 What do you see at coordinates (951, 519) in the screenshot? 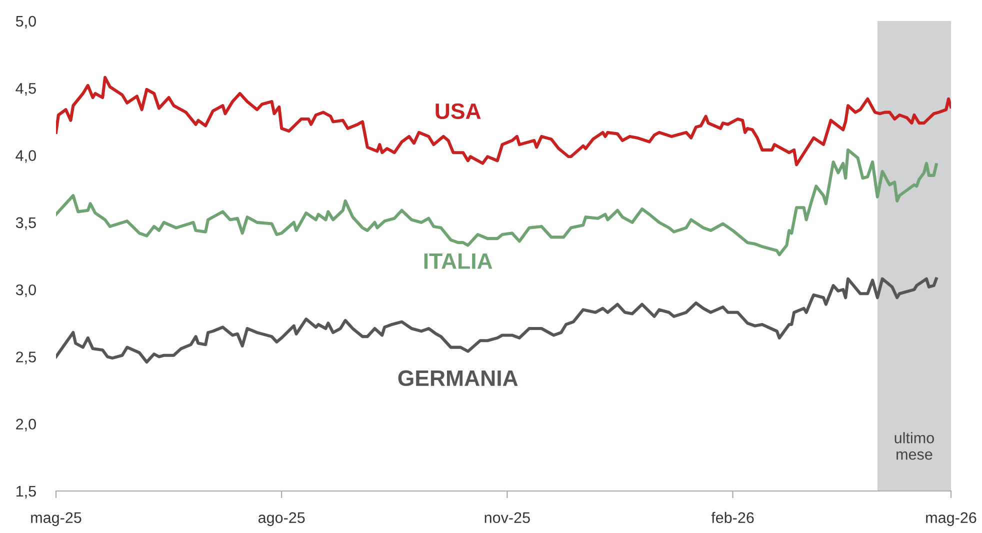
I see `x-tick-label: mag-26` at bounding box center [951, 519].